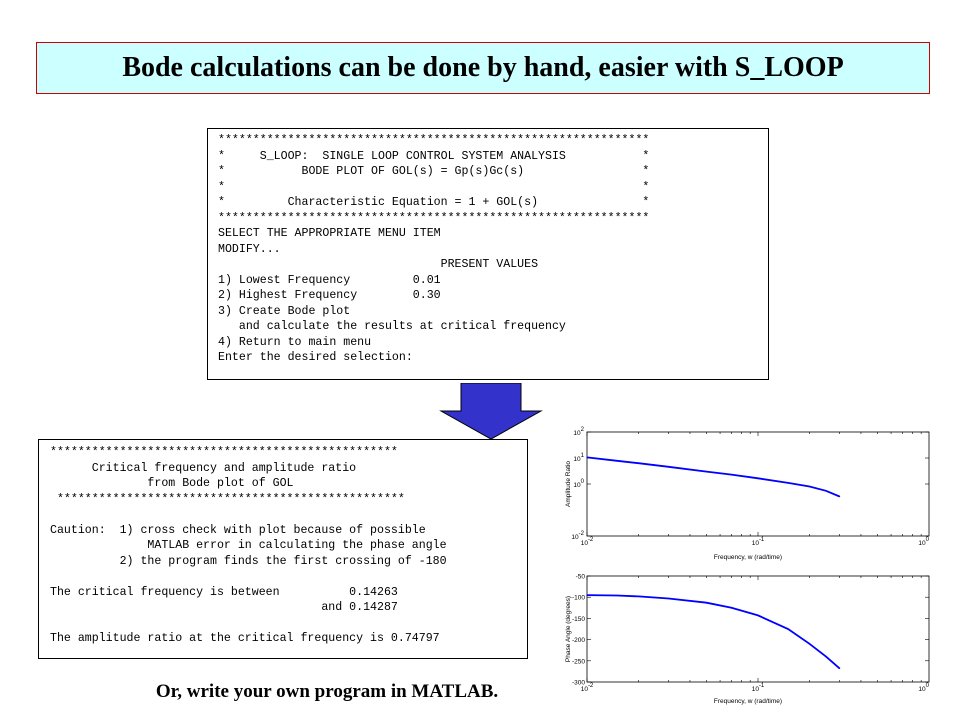 This screenshot has width=960, height=720. Describe the element at coordinates (378, 264) in the screenshot. I see `terminal-line: PRESENT VALUES` at that location.